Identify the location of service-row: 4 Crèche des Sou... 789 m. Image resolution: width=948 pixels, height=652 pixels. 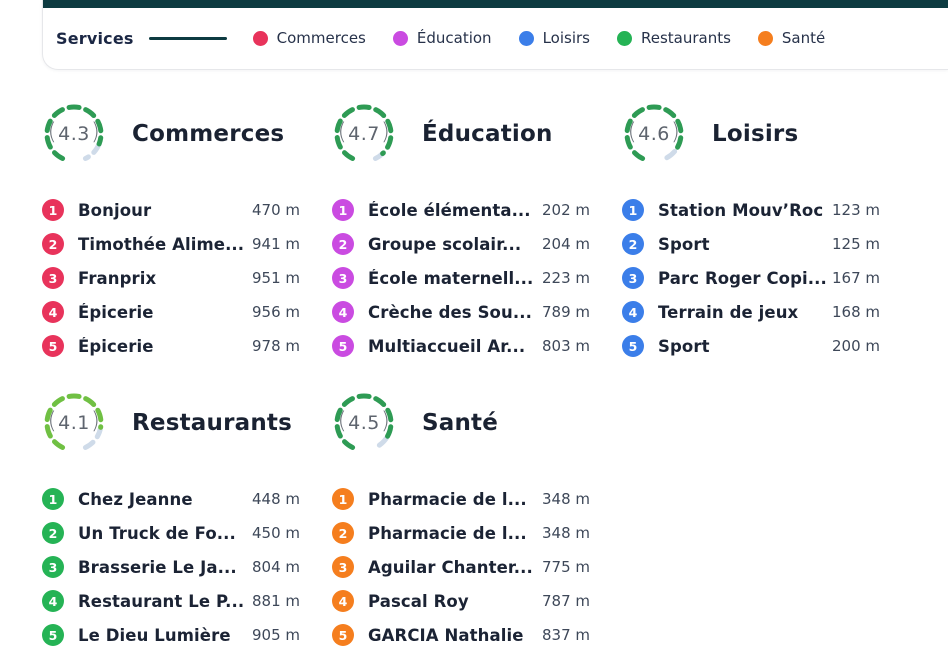
(461, 312).